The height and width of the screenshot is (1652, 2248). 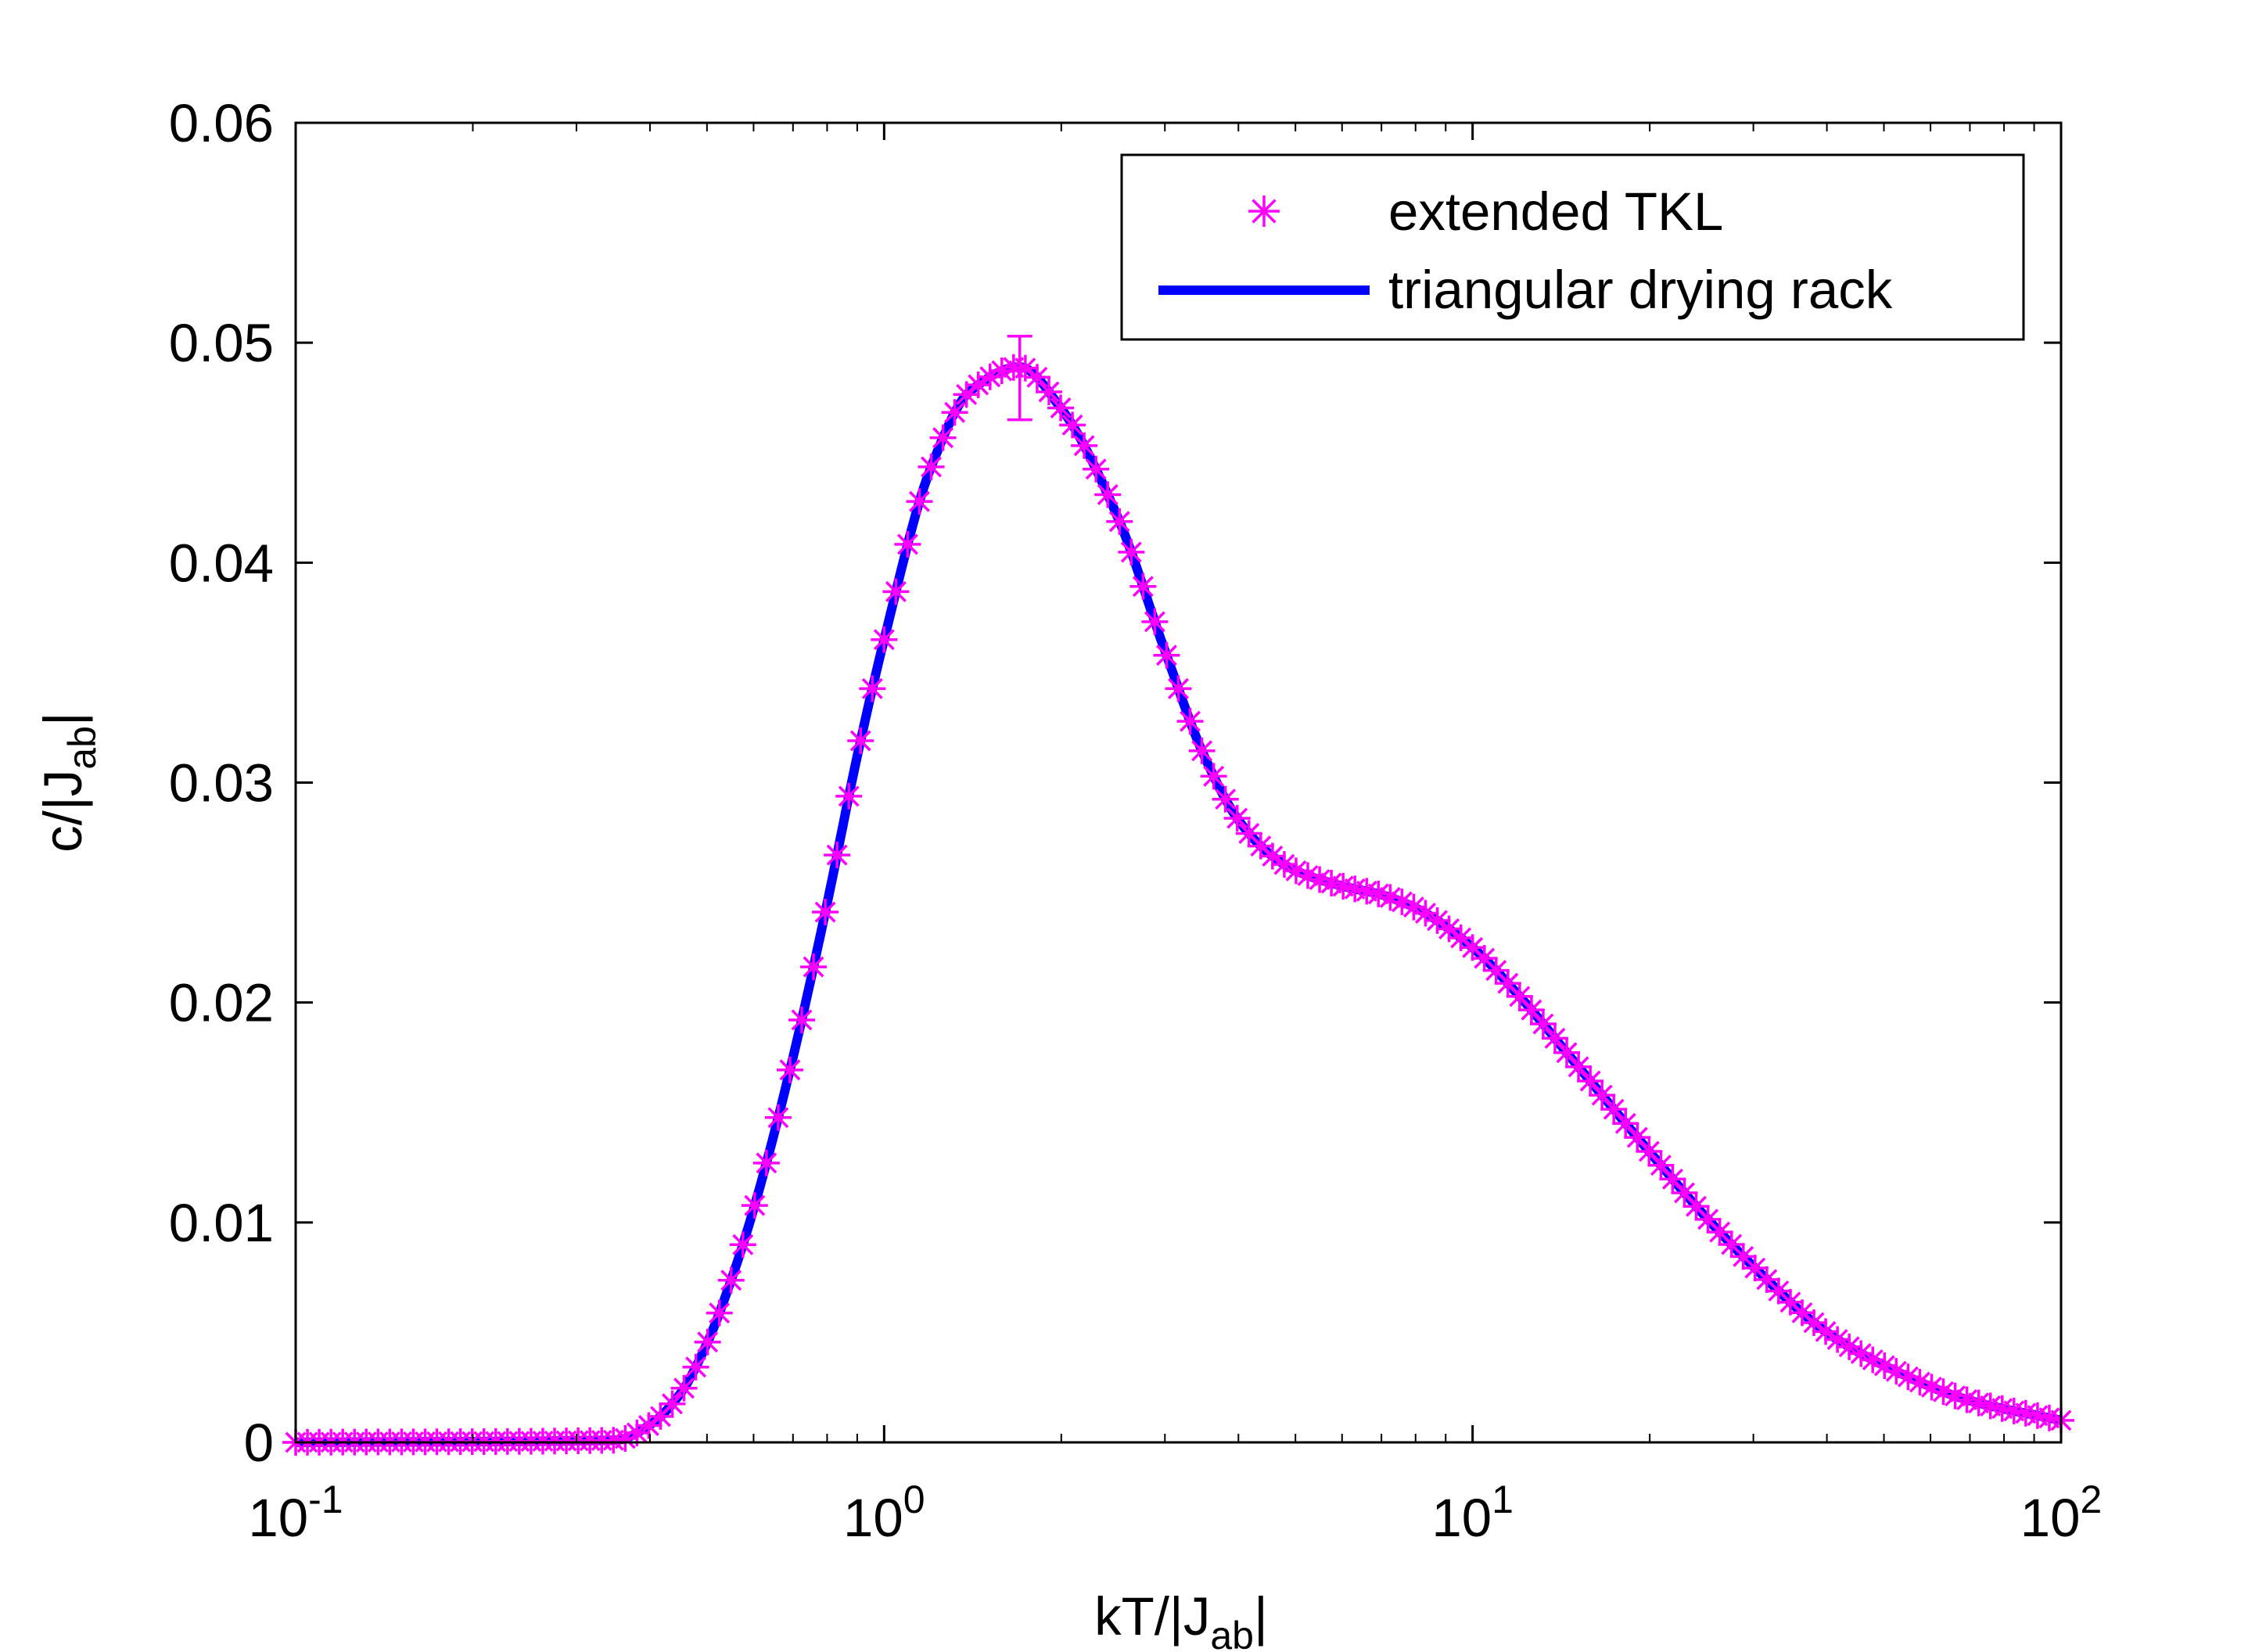 I want to click on y-axis-label-main: c/|J, so click(x=63, y=812).